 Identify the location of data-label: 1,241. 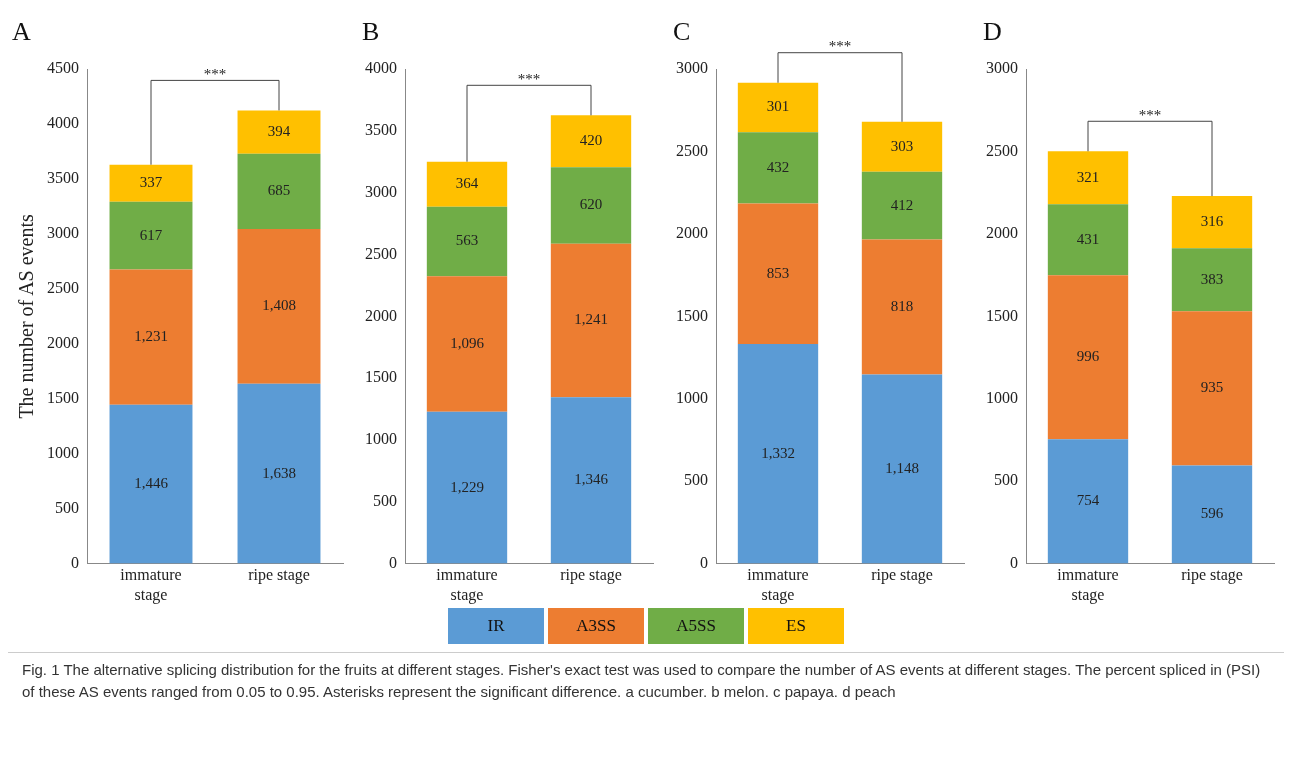
(591, 319).